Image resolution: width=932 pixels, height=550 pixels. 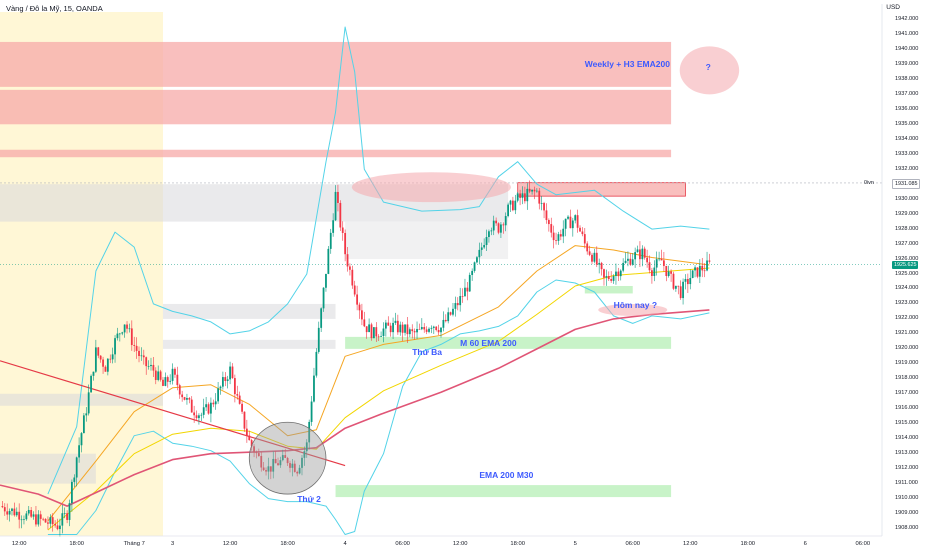 What do you see at coordinates (907, 93) in the screenshot?
I see `price-tick-label: 1937.000` at bounding box center [907, 93].